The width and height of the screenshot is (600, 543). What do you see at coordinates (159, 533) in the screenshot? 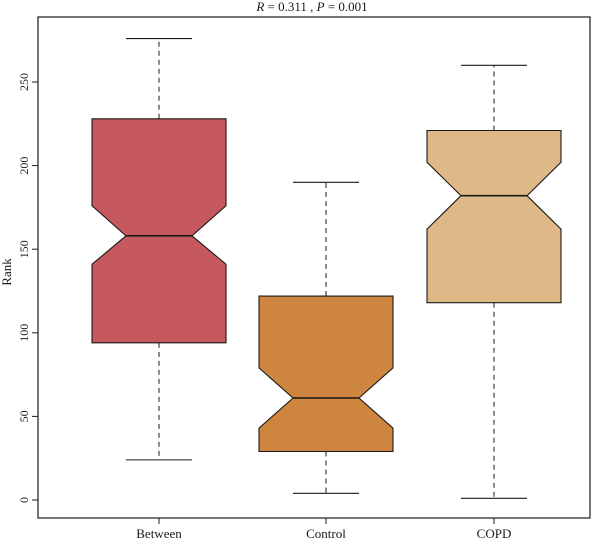
I see `x-tick-label: Between` at bounding box center [159, 533].